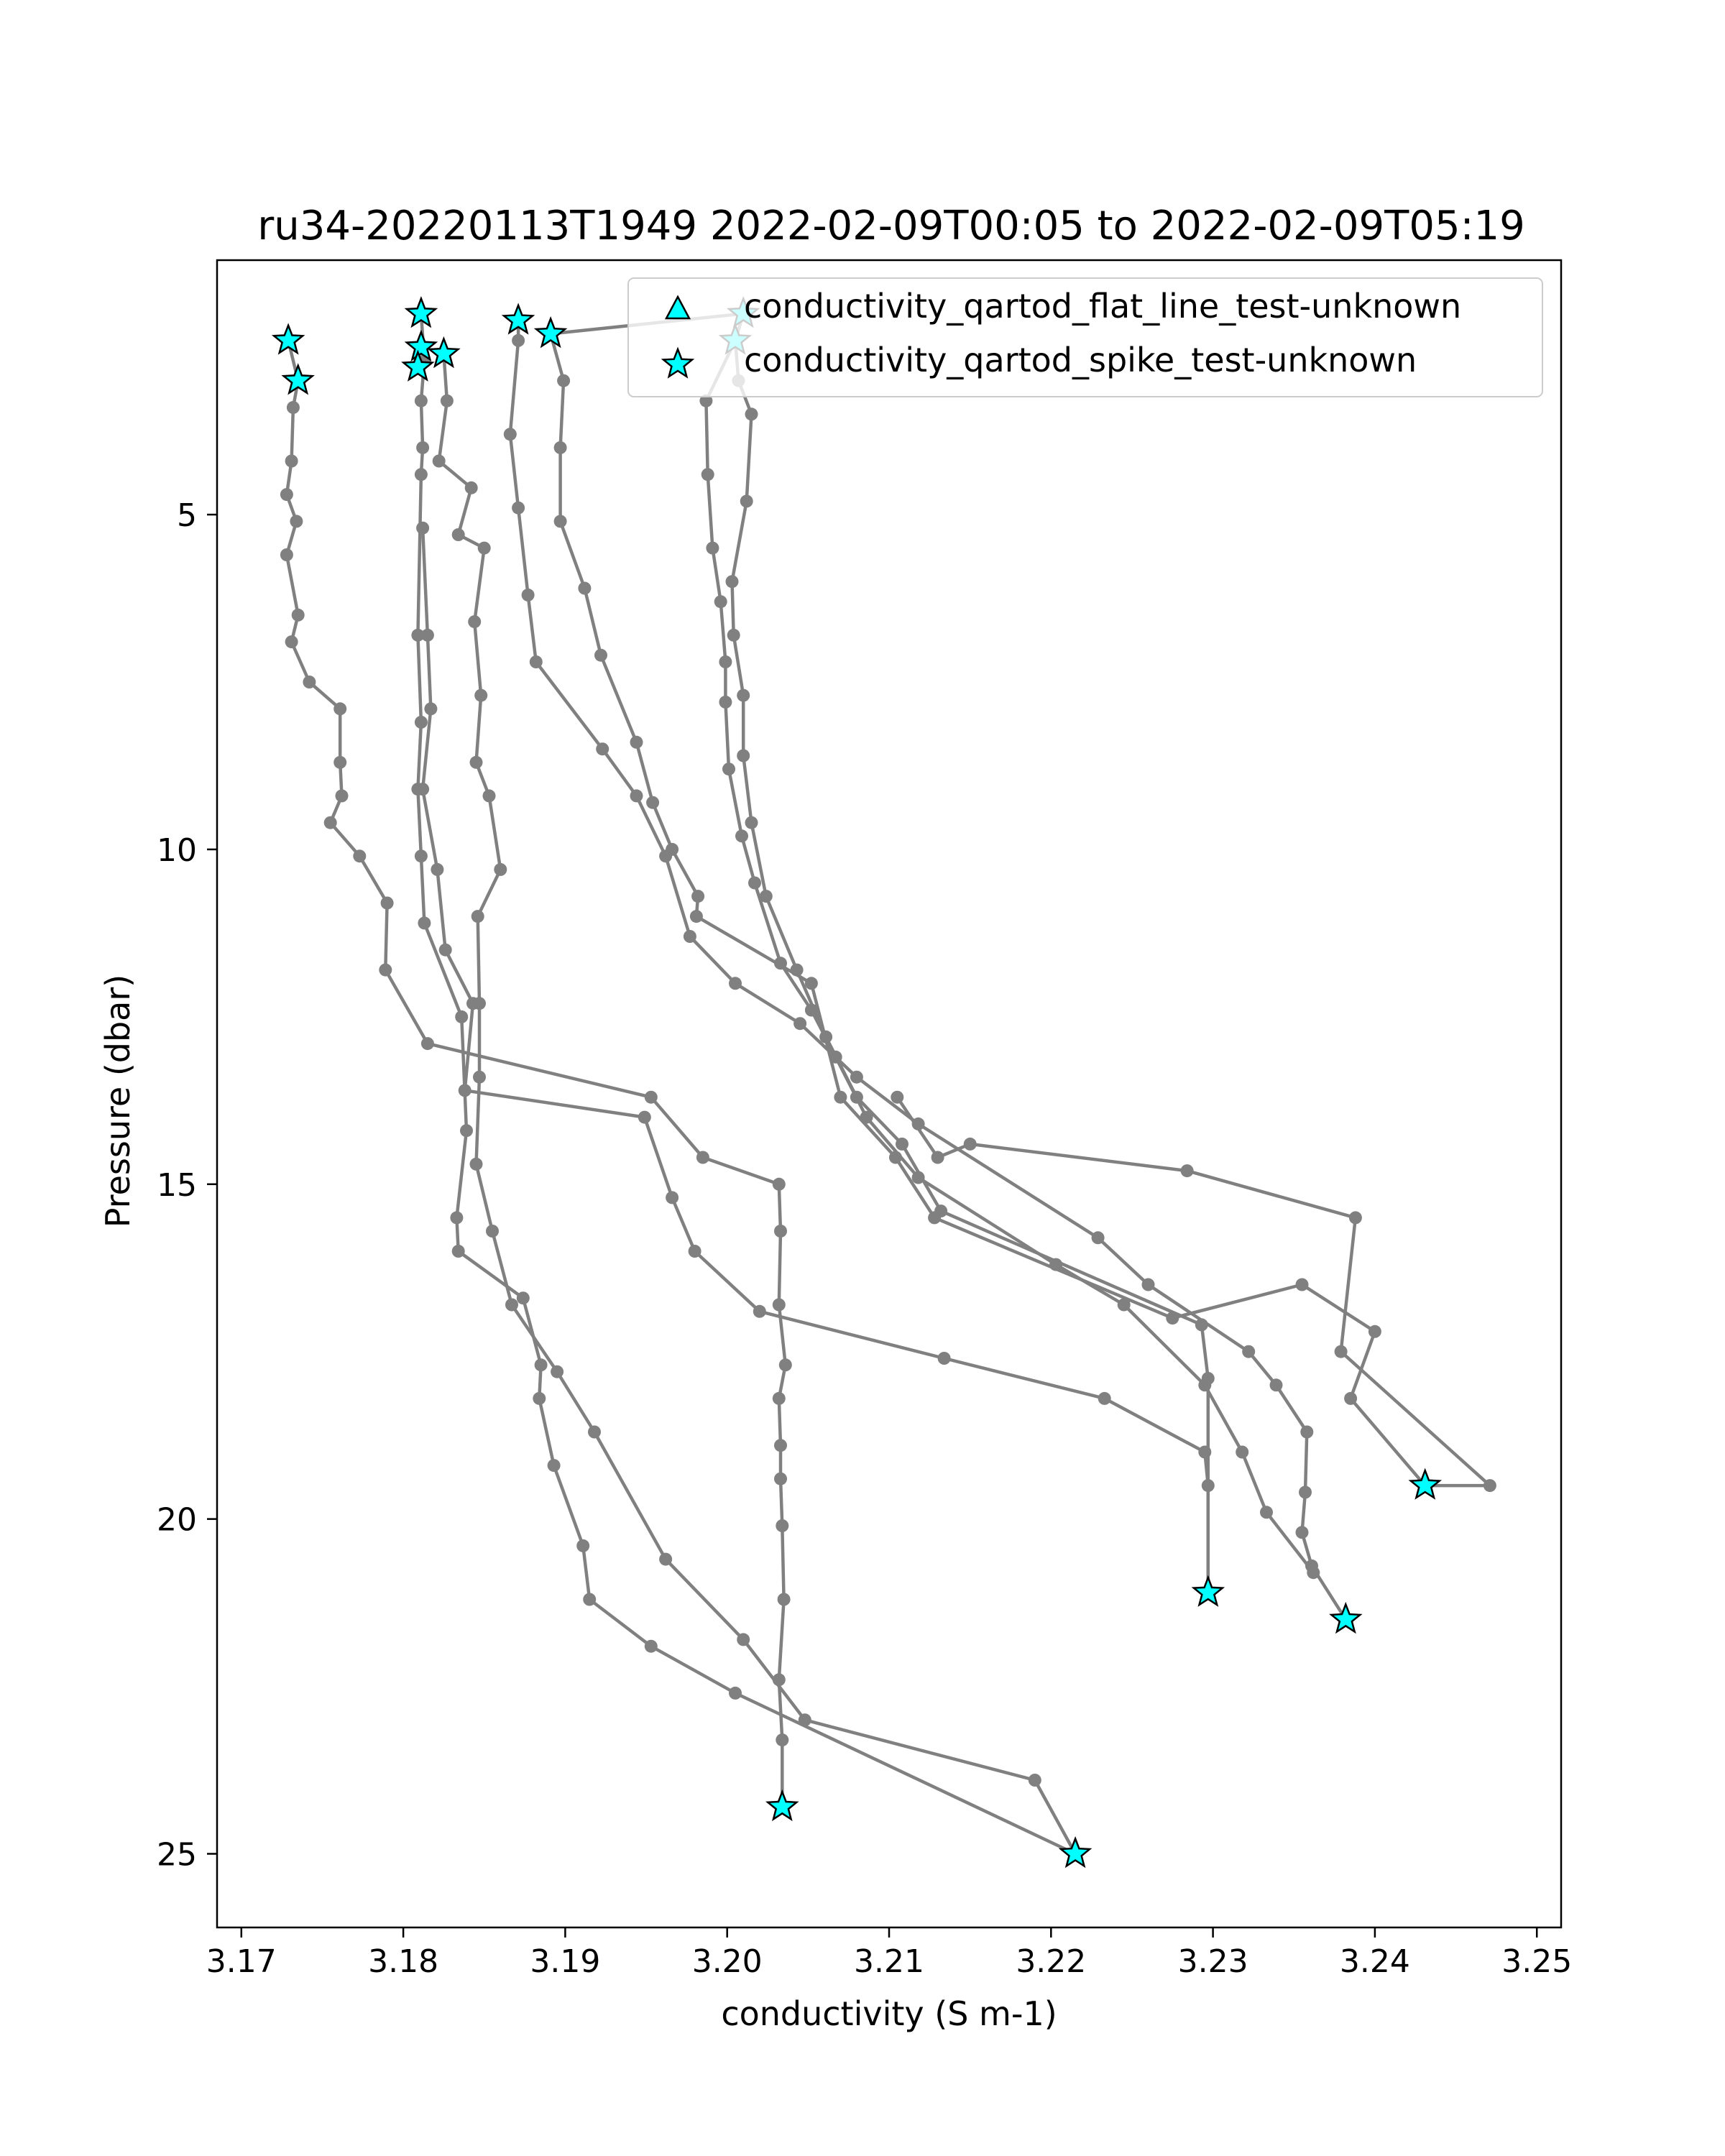 The image size is (1725, 2156). What do you see at coordinates (117, 1101) in the screenshot?
I see `y-axis-label: Pressure (dbar)` at bounding box center [117, 1101].